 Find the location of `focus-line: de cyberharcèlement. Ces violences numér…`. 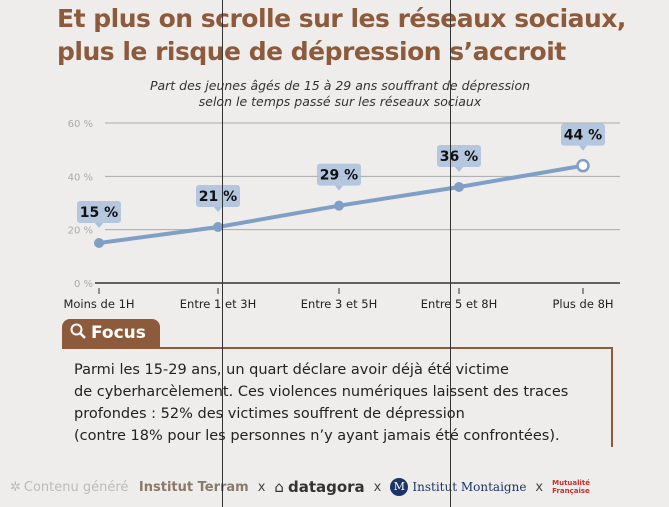

focus-line: de cyberharcèlement. Ces violences numér… is located at coordinates (321, 392).